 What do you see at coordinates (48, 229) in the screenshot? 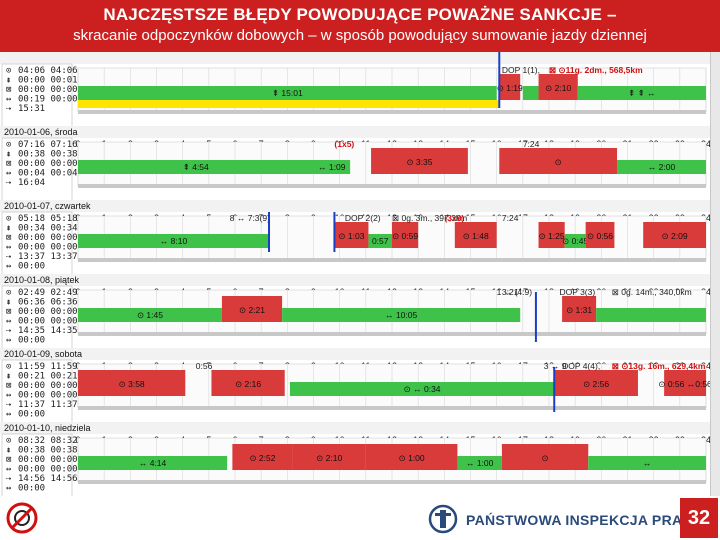
I see `summary-row: 00:34 00:34` at bounding box center [48, 229].